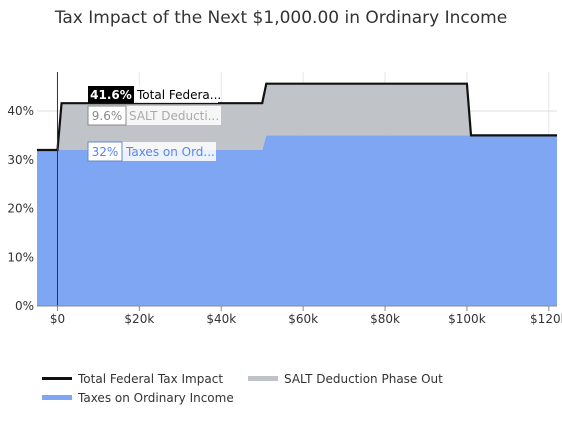 The width and height of the screenshot is (562, 421). Describe the element at coordinates (20, 111) in the screenshot. I see `y-tick-label-4: 40%` at that location.